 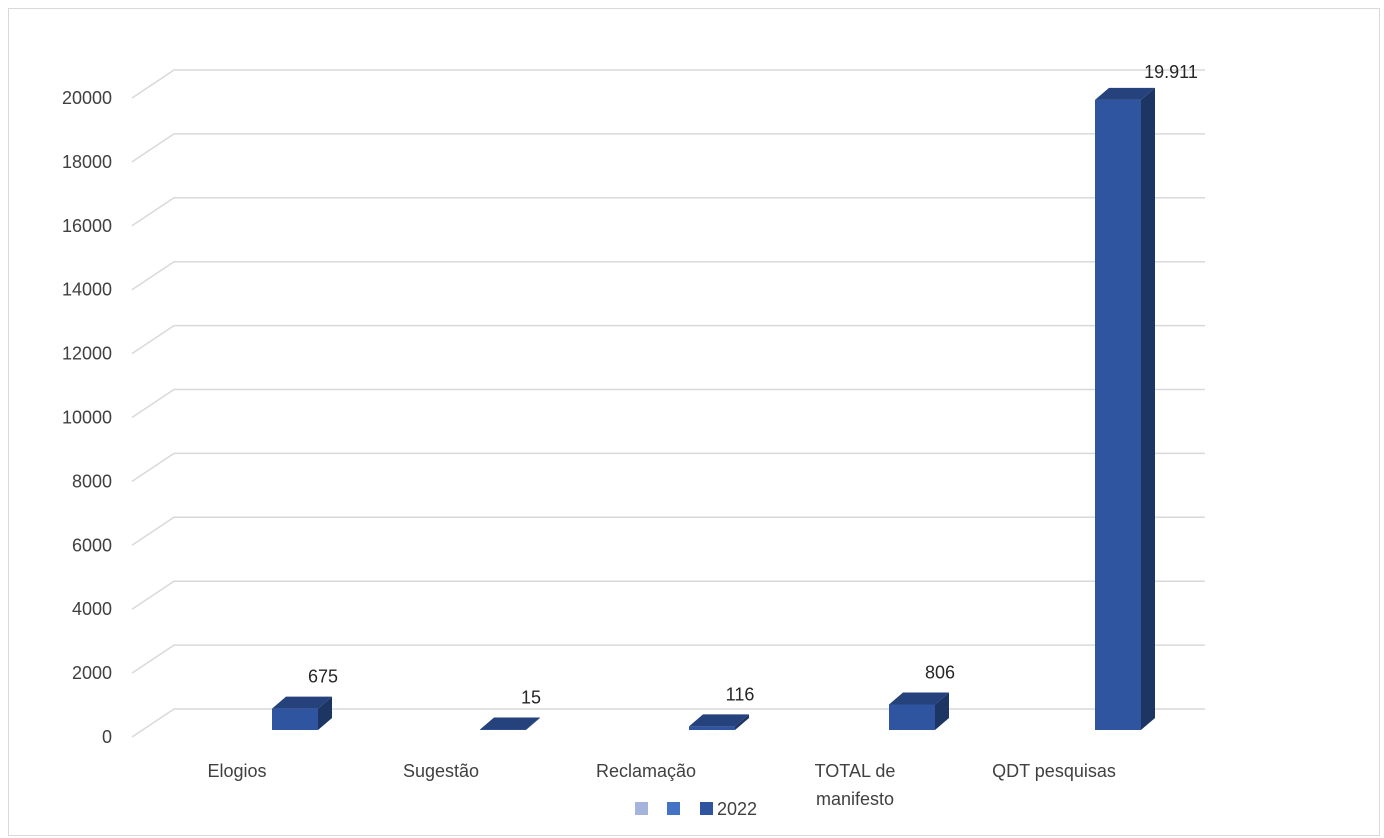 What do you see at coordinates (646, 771) in the screenshot?
I see `x-category-label: Reclamação` at bounding box center [646, 771].